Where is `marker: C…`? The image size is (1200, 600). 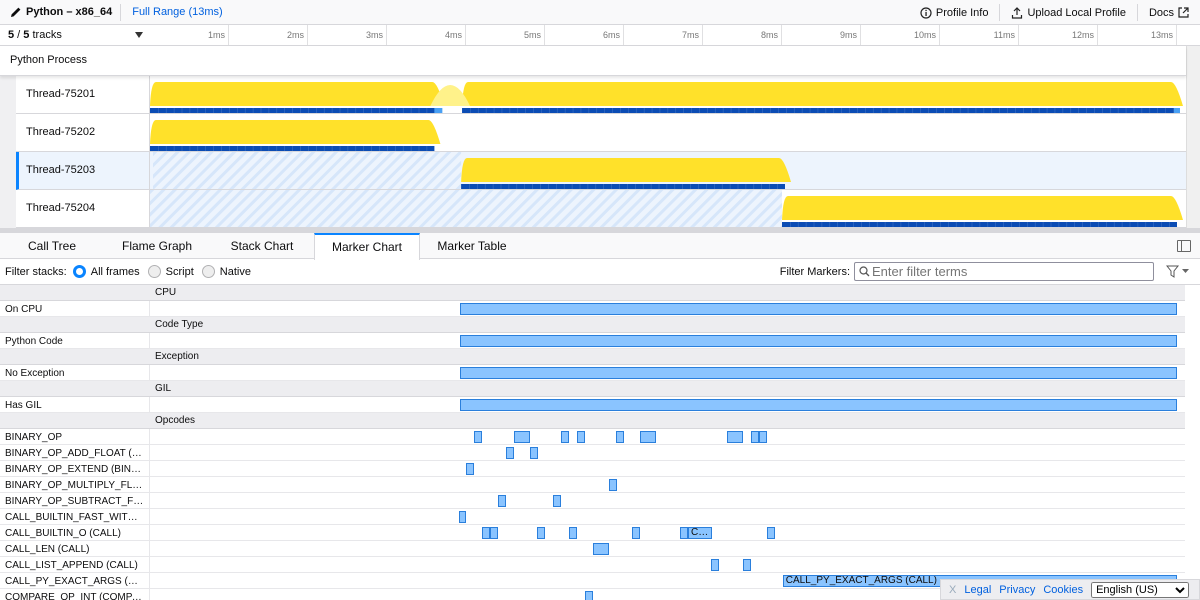 marker: C… is located at coordinates (699, 533).